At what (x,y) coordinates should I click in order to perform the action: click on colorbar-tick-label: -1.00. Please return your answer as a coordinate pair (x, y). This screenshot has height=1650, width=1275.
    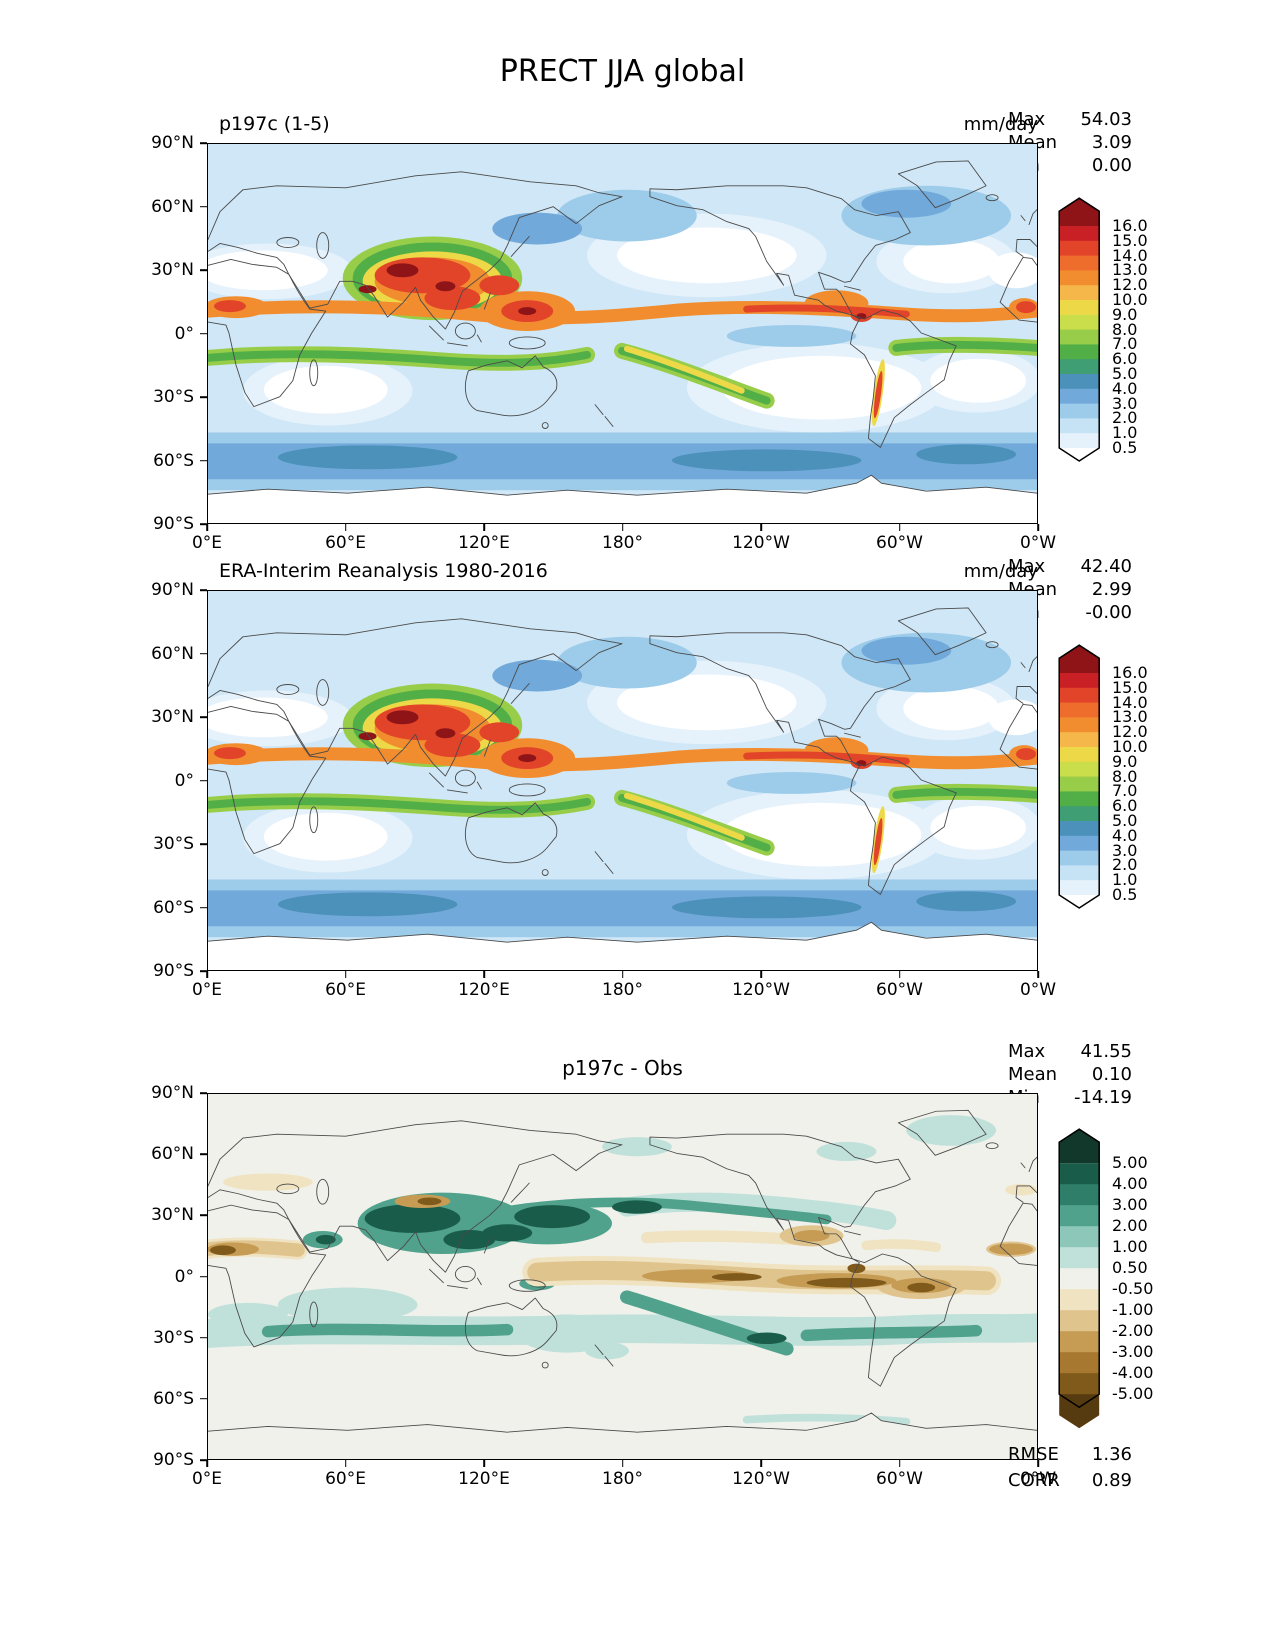
    Looking at the image, I should click on (1133, 1310).